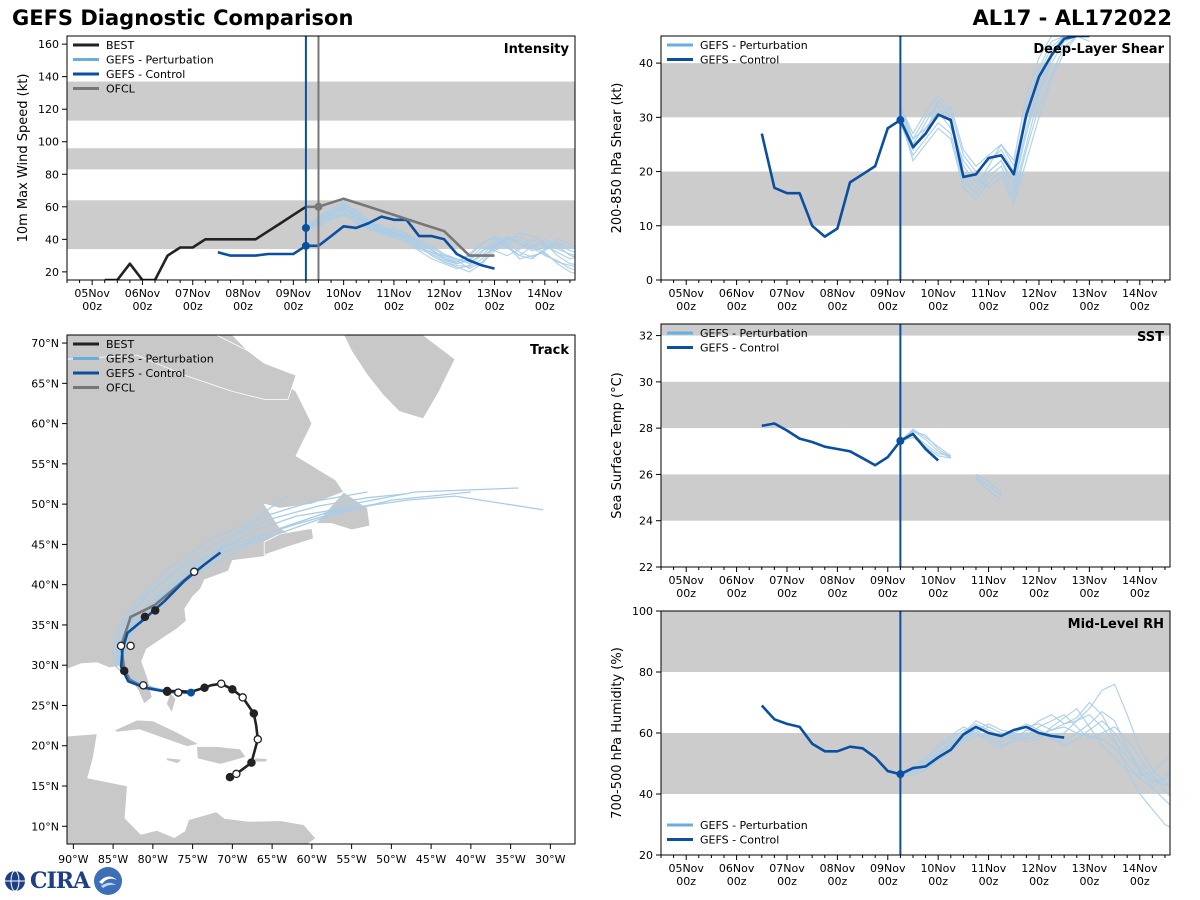 The width and height of the screenshot is (1200, 900). I want to click on intensity-ytick-label-5: 120, so click(48, 109).